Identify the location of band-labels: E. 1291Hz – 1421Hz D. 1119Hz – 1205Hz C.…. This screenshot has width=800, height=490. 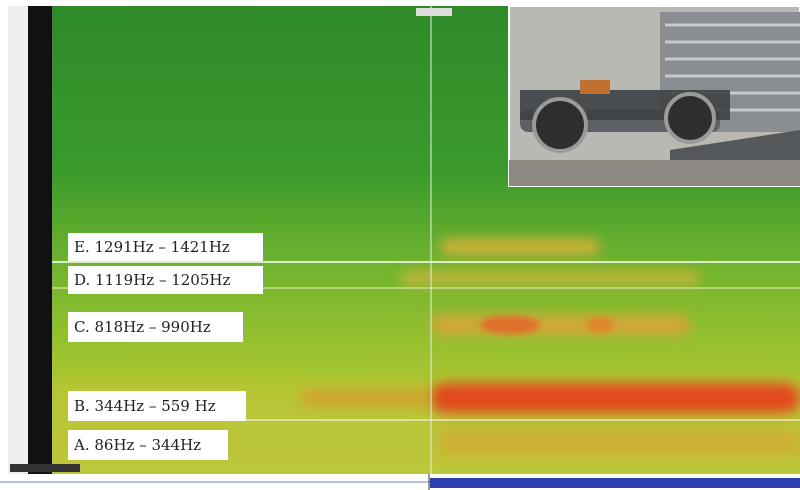
(165, 346).